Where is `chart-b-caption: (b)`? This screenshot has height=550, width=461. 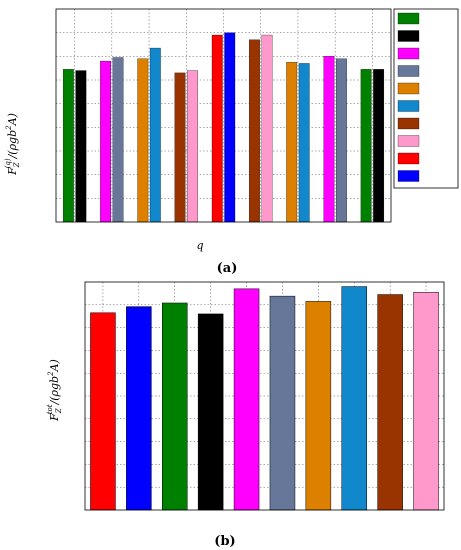 chart-b-caption: (b) is located at coordinates (224, 541).